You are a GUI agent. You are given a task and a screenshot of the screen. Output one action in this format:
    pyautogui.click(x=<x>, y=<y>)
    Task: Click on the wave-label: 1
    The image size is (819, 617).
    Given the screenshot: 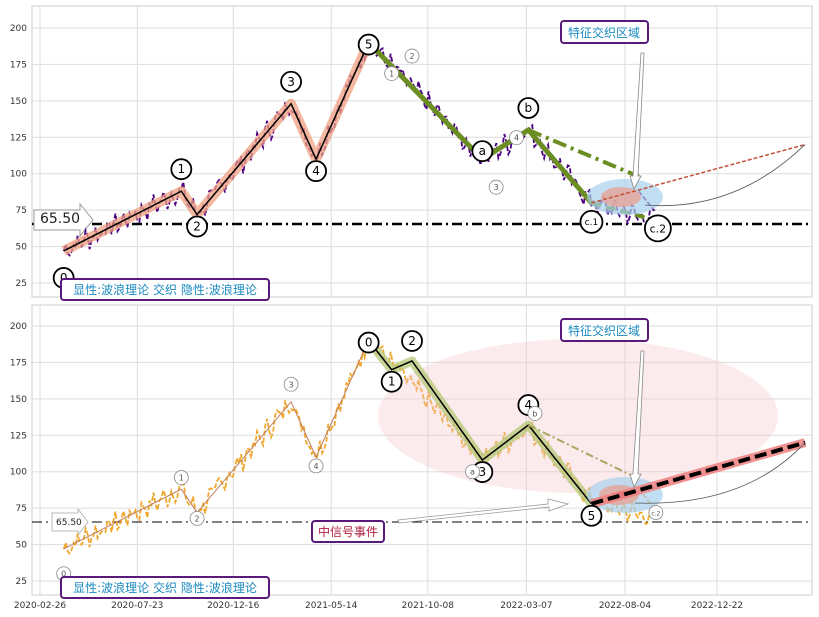 What is the action you would take?
    pyautogui.click(x=181, y=169)
    